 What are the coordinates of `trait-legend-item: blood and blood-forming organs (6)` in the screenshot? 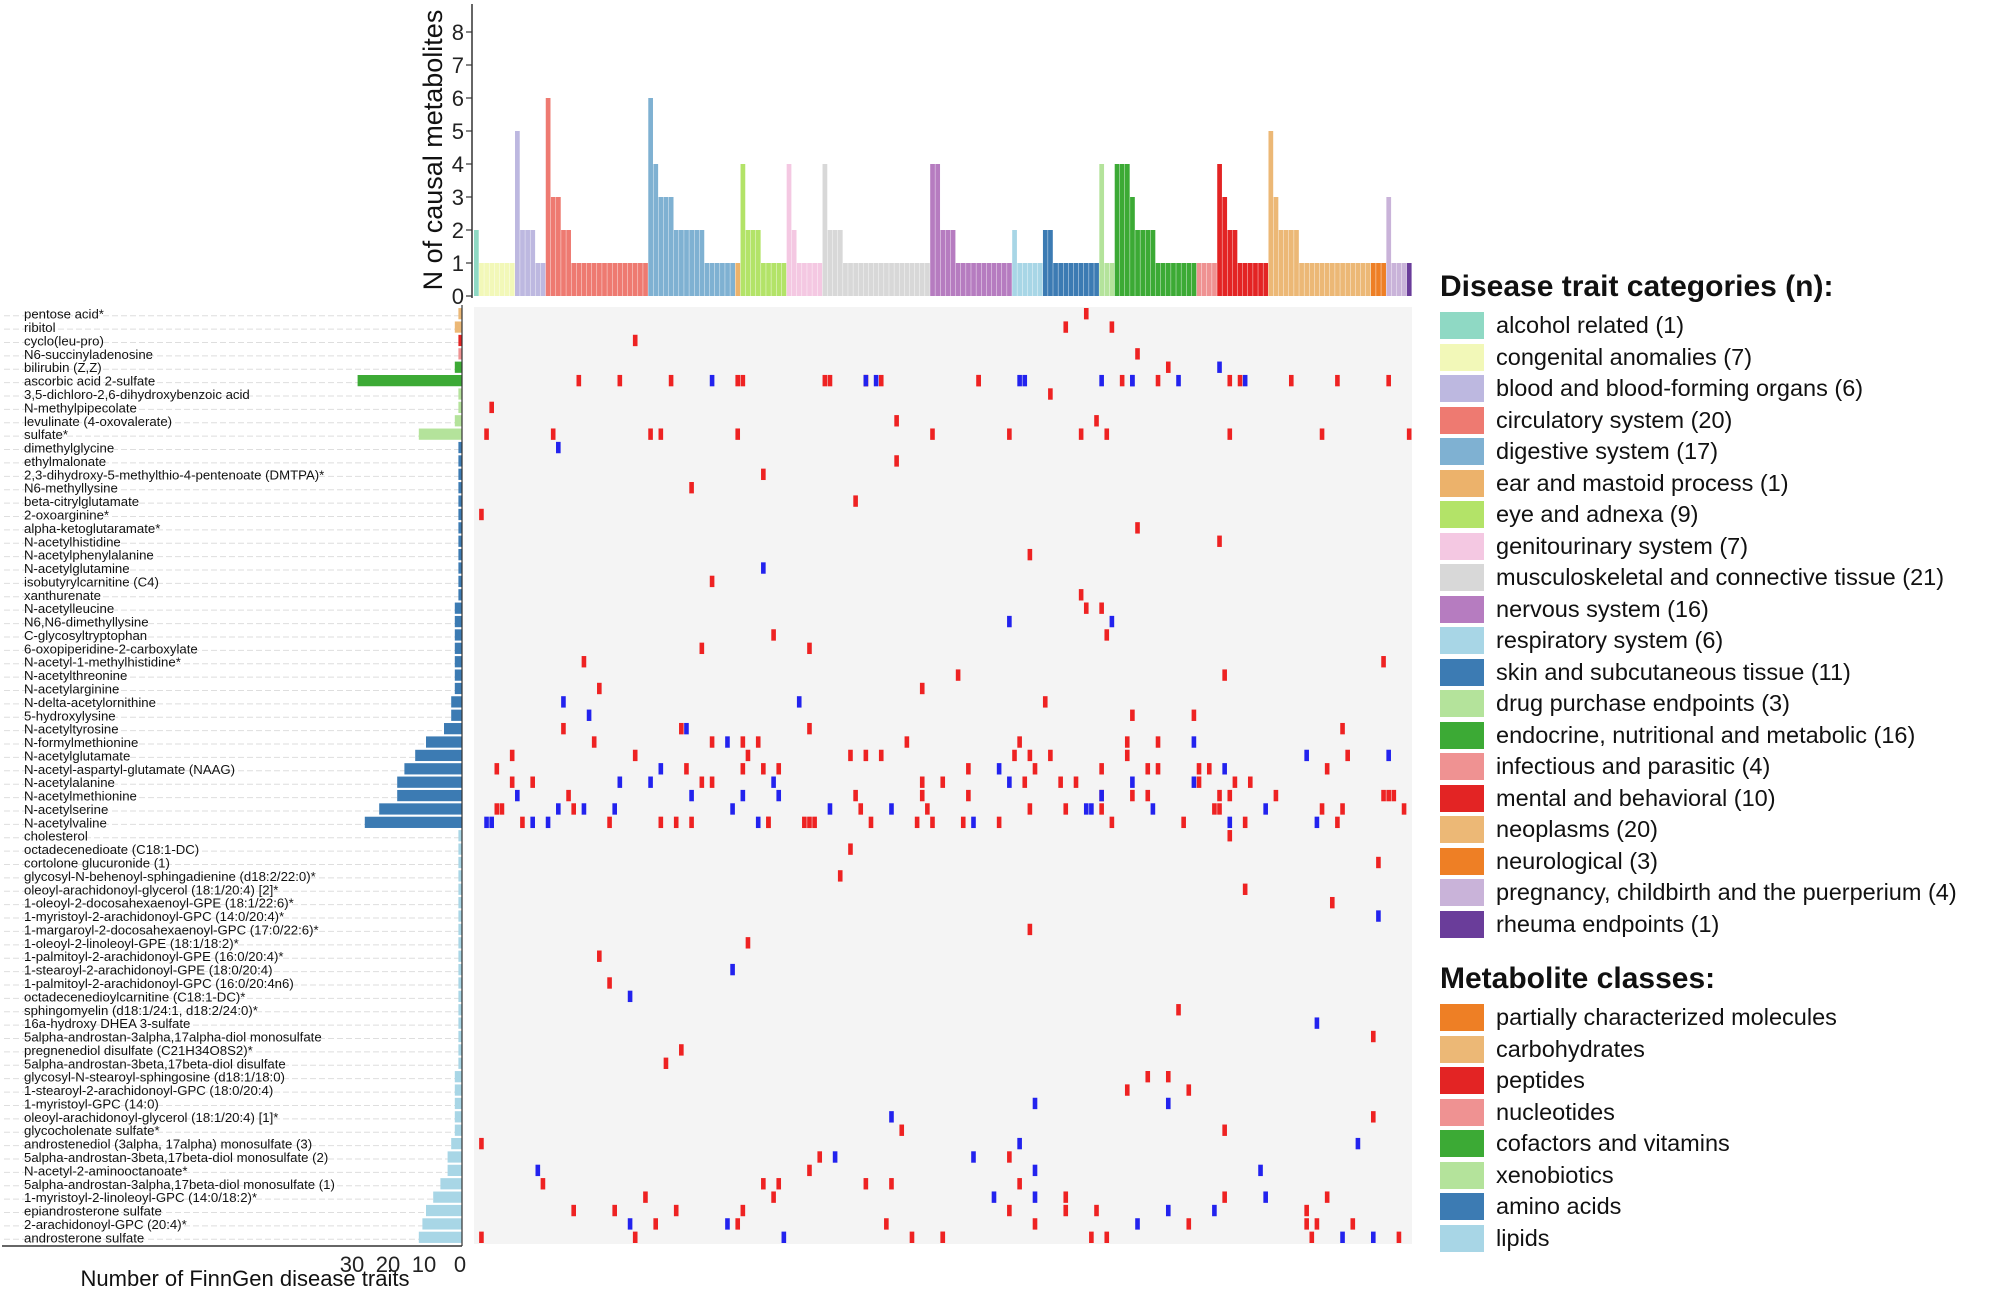 It's located at (1720, 389).